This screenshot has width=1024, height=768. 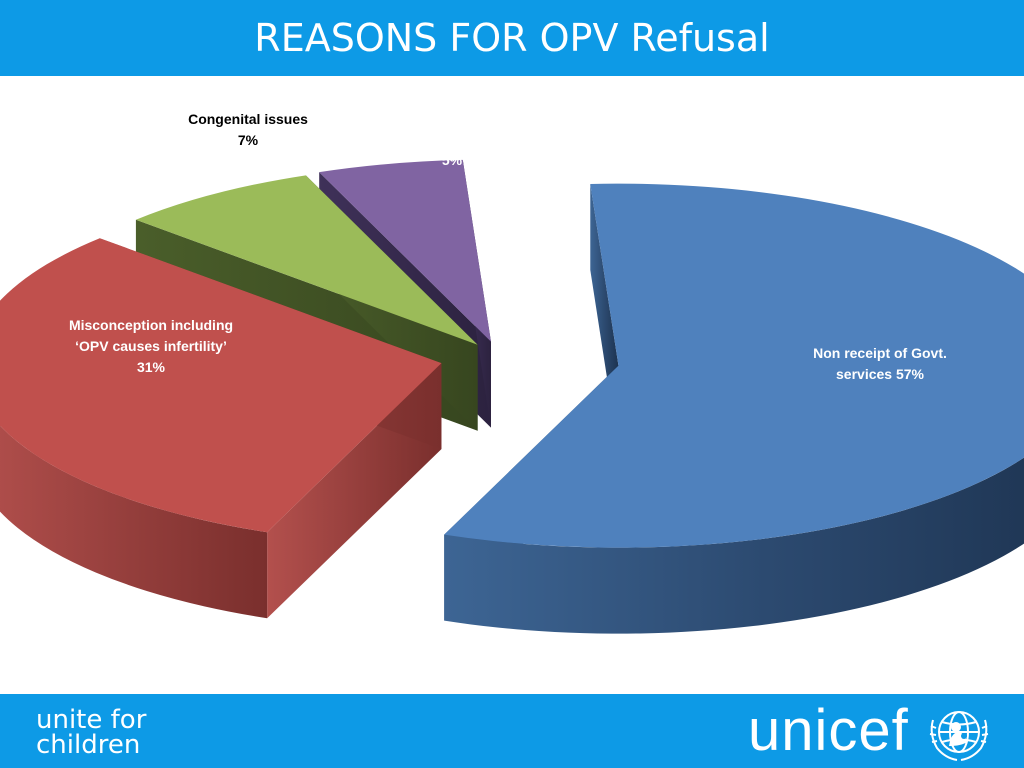 I want to click on label-congenital-line: 7%, so click(x=248, y=140).